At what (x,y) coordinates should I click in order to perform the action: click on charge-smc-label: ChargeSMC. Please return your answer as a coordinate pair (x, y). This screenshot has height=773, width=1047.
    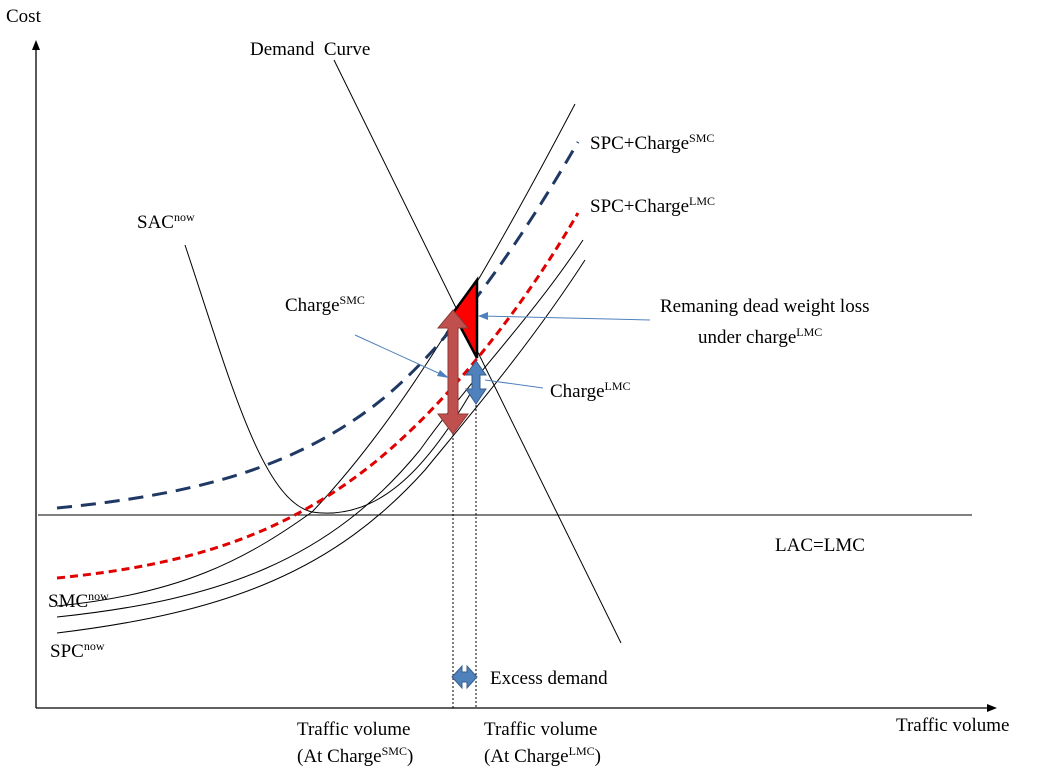
    Looking at the image, I should click on (325, 304).